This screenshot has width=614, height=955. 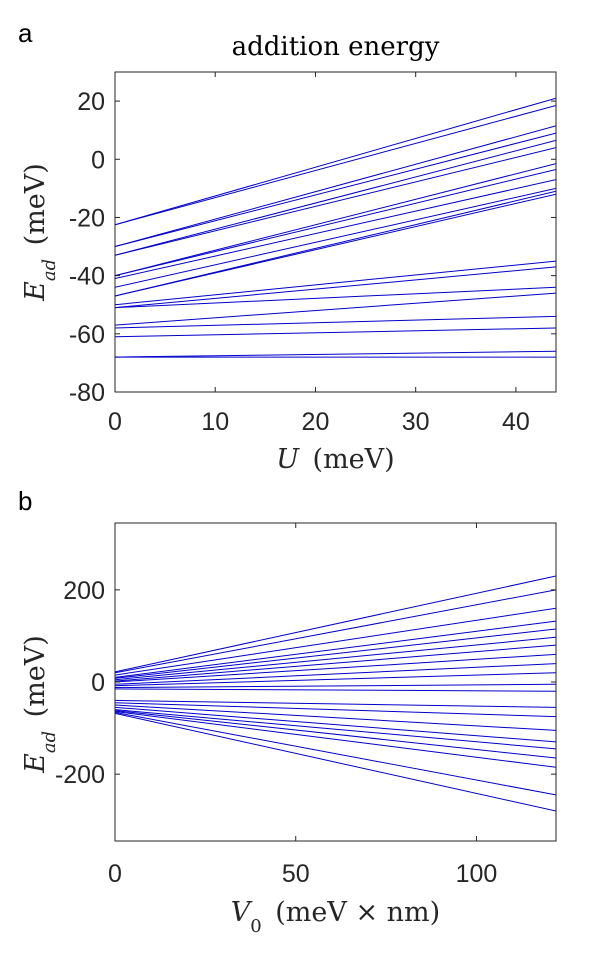 What do you see at coordinates (87, 277) in the screenshot?
I see `y-tick-label: -40` at bounding box center [87, 277].